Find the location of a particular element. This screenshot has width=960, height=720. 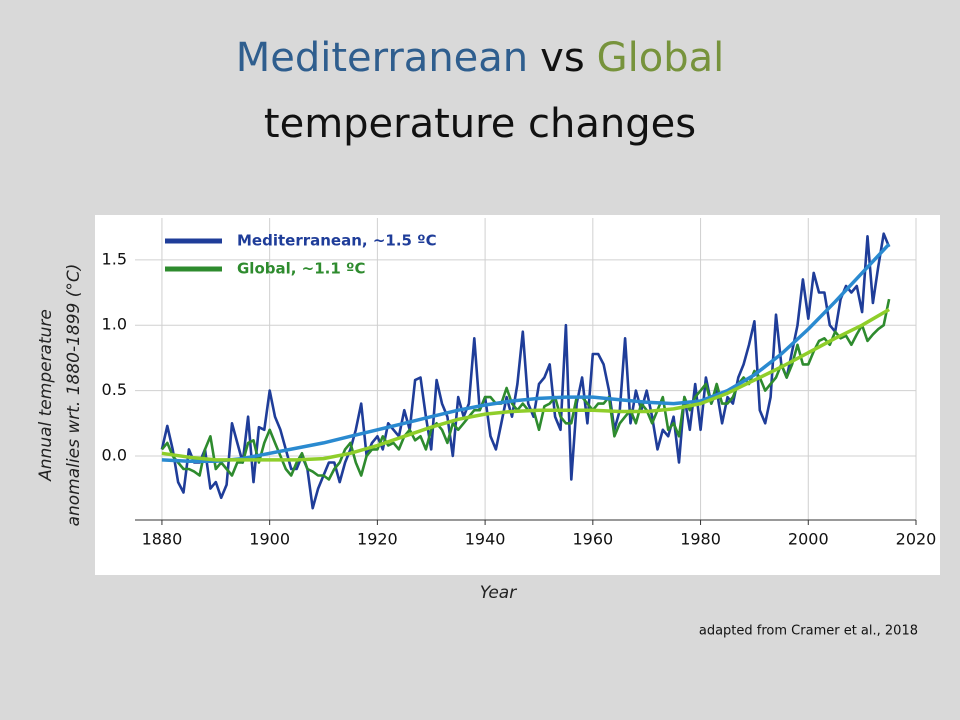

y-axis-label: anomalies wrt. 1880-1899 (°C) is located at coordinates (74, 395).